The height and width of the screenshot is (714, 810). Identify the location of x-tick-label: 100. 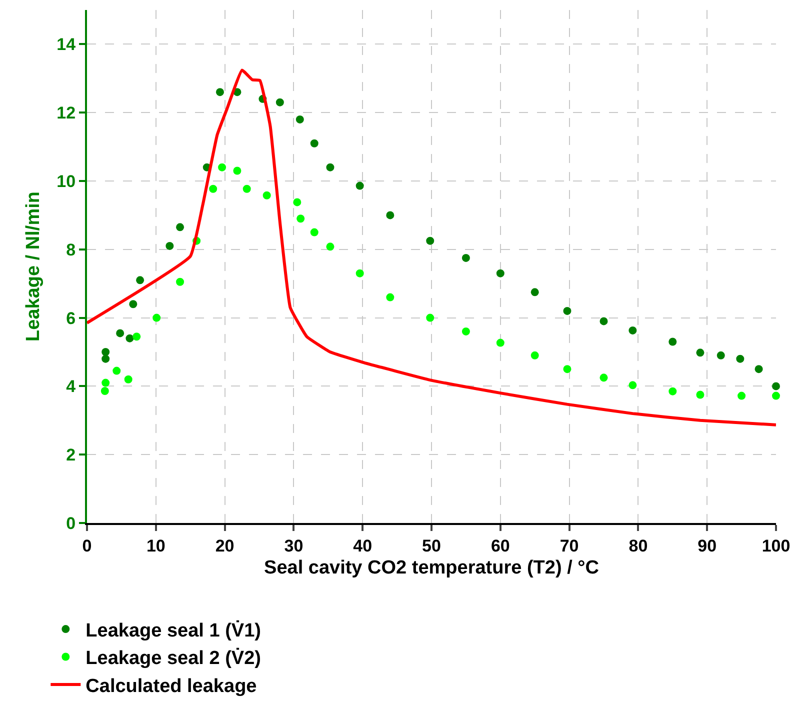
(776, 546).